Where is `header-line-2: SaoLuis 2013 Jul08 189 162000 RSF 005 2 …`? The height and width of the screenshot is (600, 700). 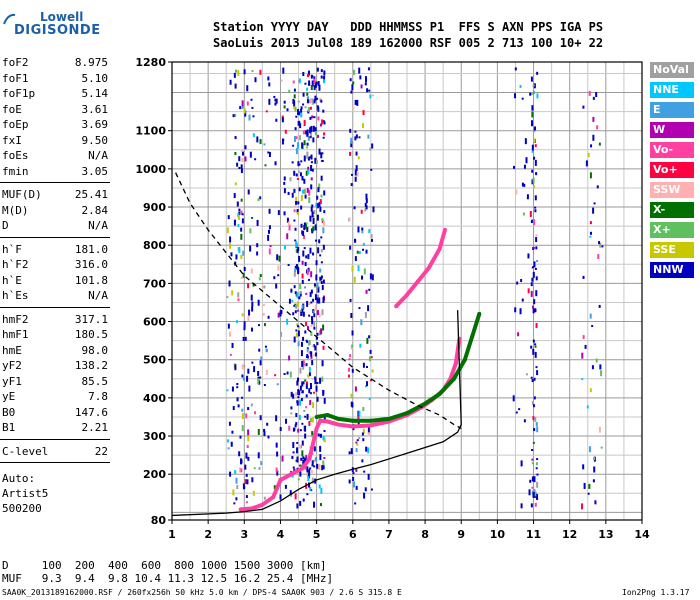 header-line-2: SaoLuis 2013 Jul08 189 162000 RSF 005 2 … is located at coordinates (408, 43).